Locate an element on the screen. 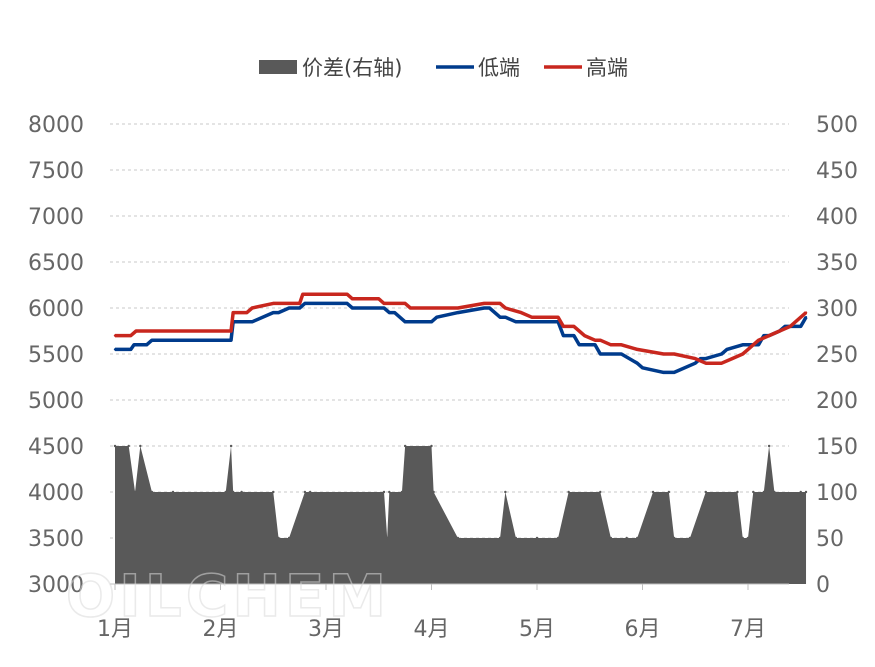  y-right-tick-400: 400 is located at coordinates (837, 217).